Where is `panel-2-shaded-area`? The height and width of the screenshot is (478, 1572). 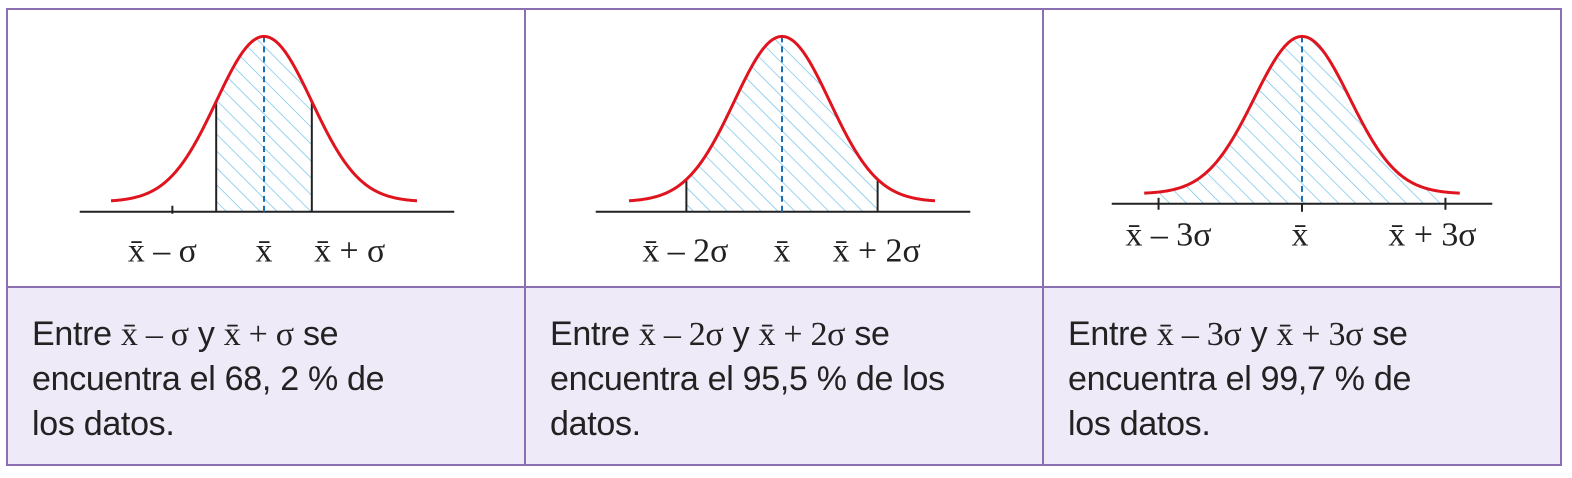 panel-2-shaded-area is located at coordinates (782, 124).